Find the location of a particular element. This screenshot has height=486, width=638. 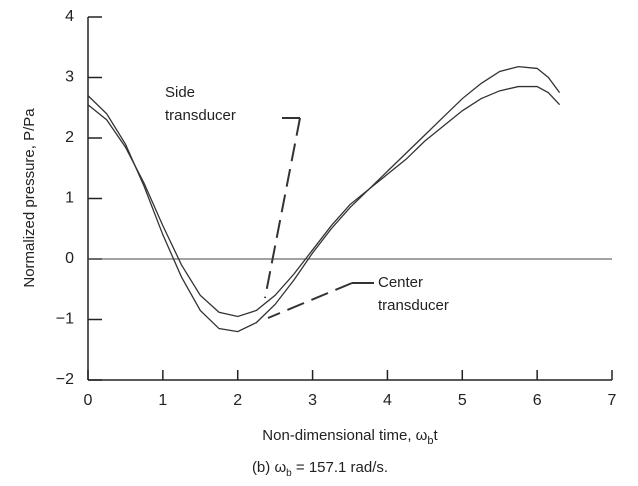

y-tick-label: 4 is located at coordinates (69, 16).